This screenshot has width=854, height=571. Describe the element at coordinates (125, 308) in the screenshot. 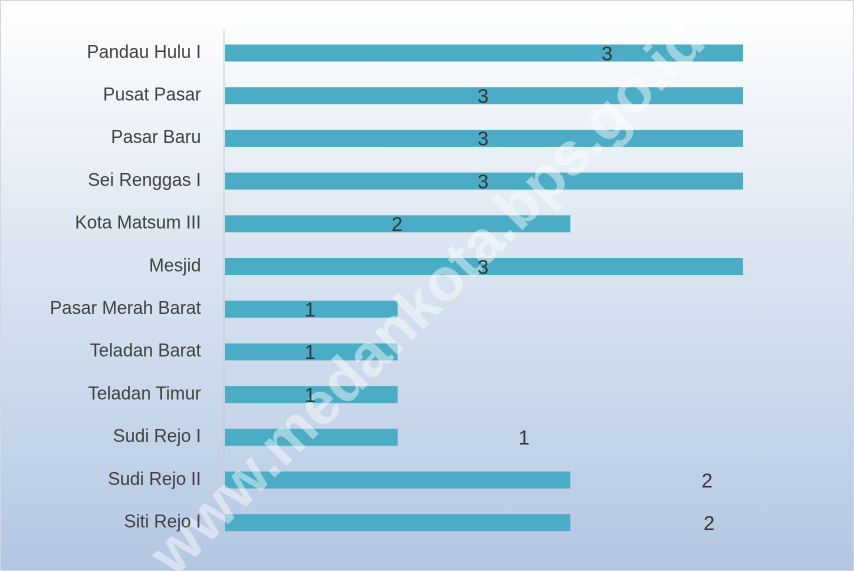

I see `y-tick-label: Pasar Merah Barat` at that location.